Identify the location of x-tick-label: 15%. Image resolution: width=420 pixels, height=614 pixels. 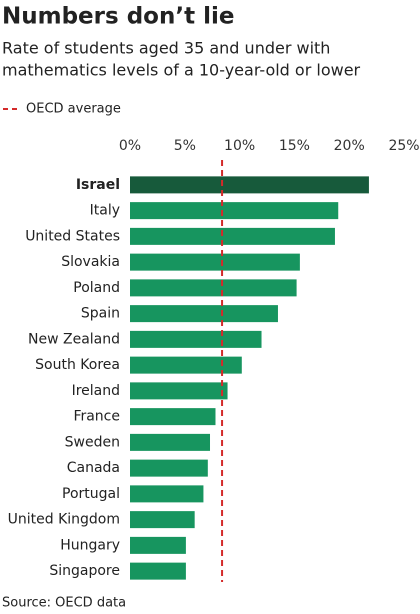
(294, 146).